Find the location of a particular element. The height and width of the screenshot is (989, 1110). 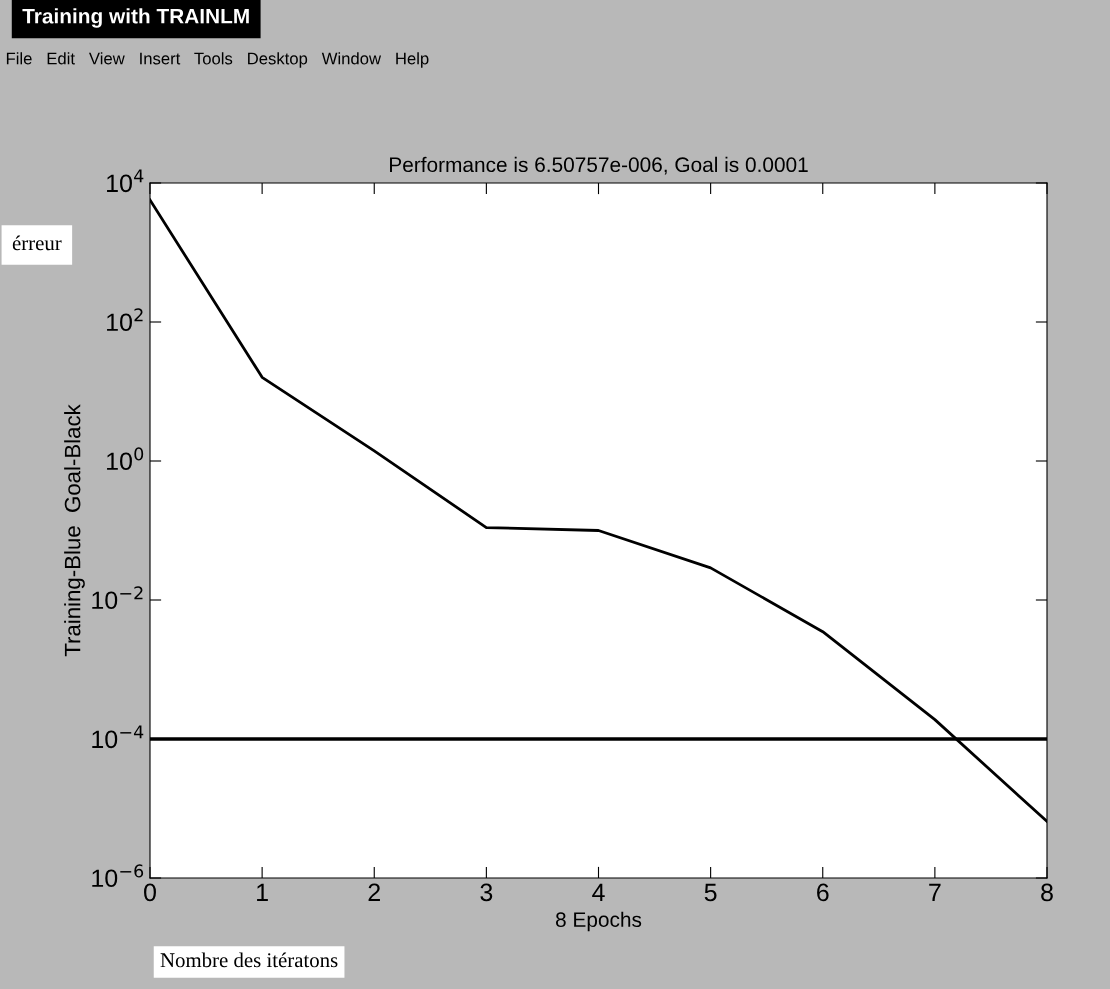

x-tick-label: 7 is located at coordinates (935, 892).